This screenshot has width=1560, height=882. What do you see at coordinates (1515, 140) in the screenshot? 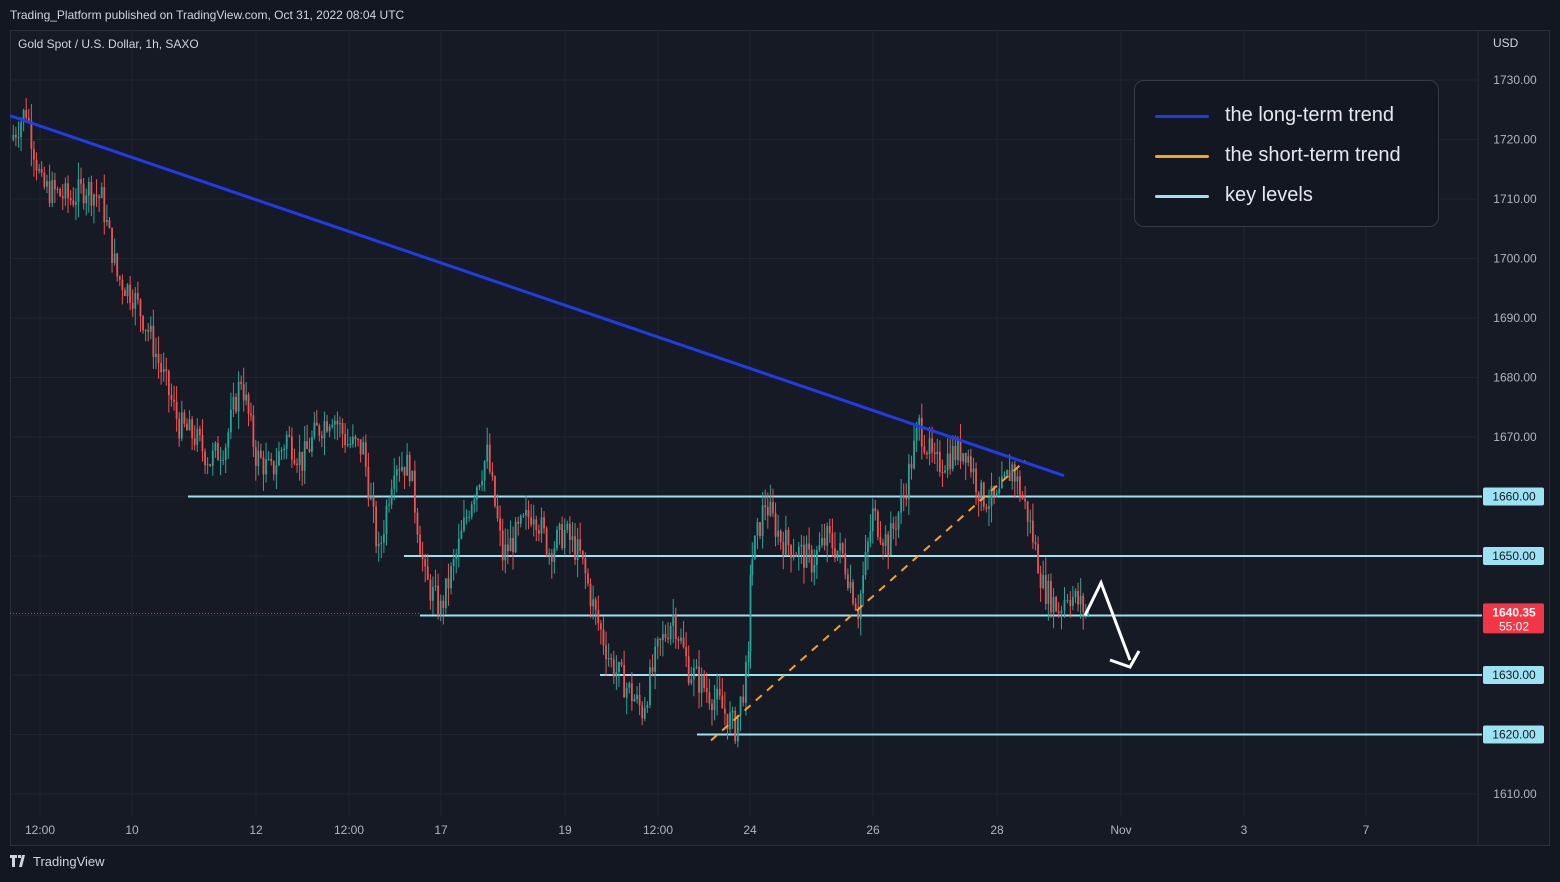
I see `price-axis-label: 1720.00` at bounding box center [1515, 140].